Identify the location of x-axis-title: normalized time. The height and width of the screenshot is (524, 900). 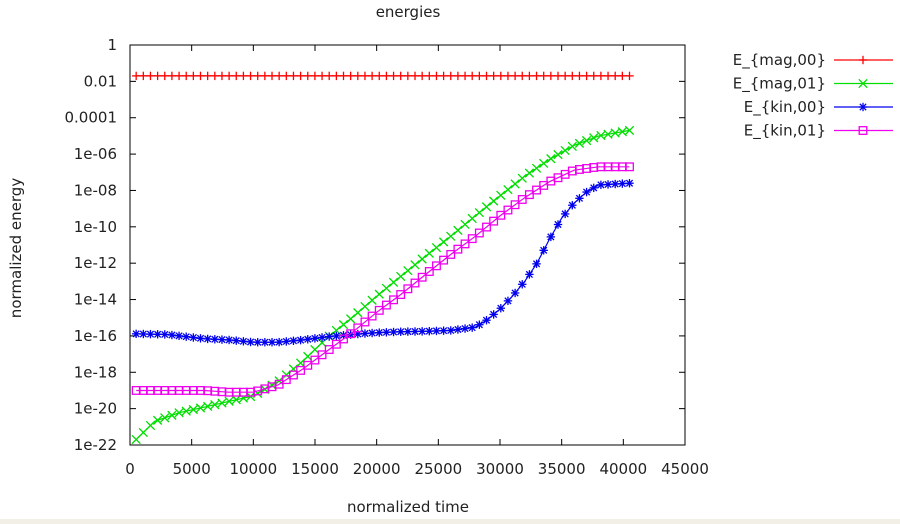
(408, 507).